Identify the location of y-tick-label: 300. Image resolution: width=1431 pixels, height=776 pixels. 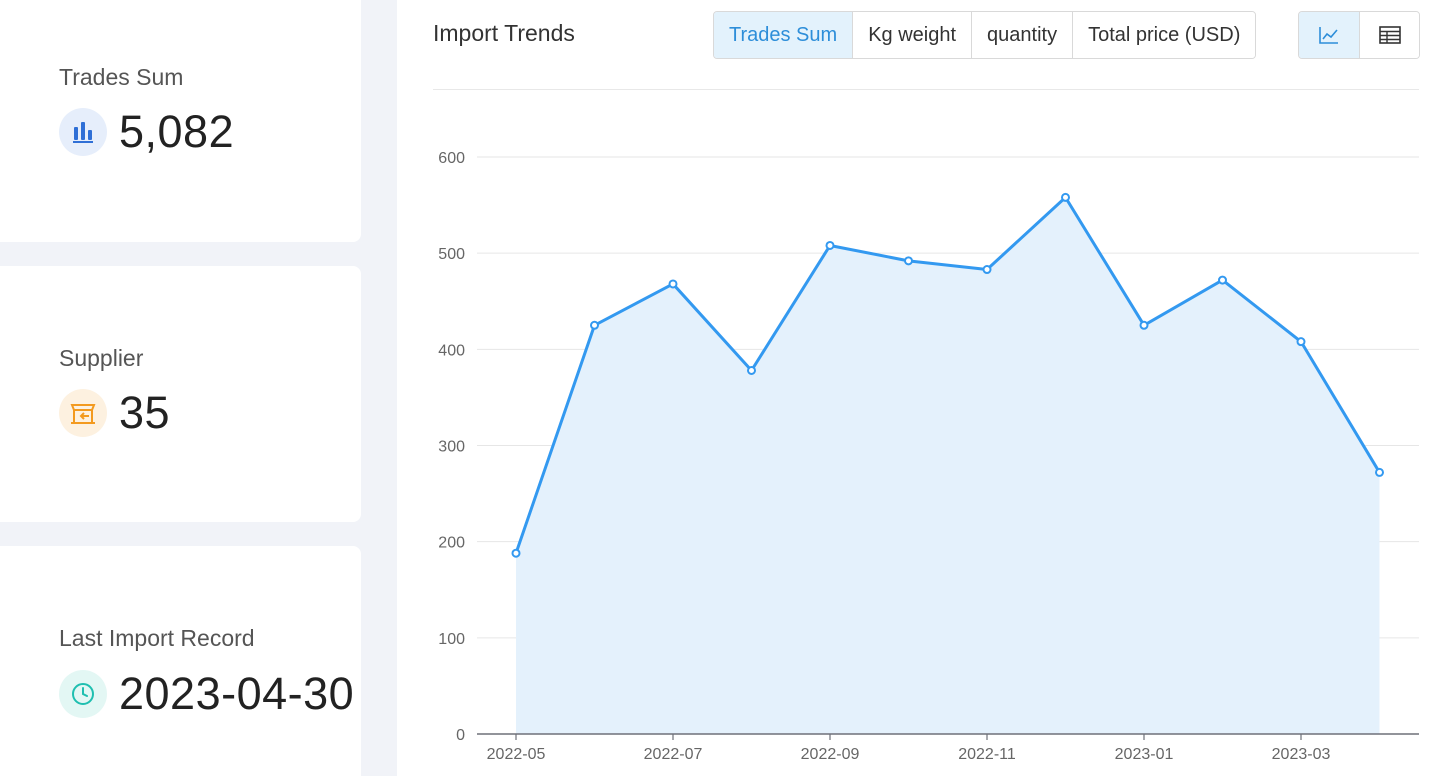
(451, 447).